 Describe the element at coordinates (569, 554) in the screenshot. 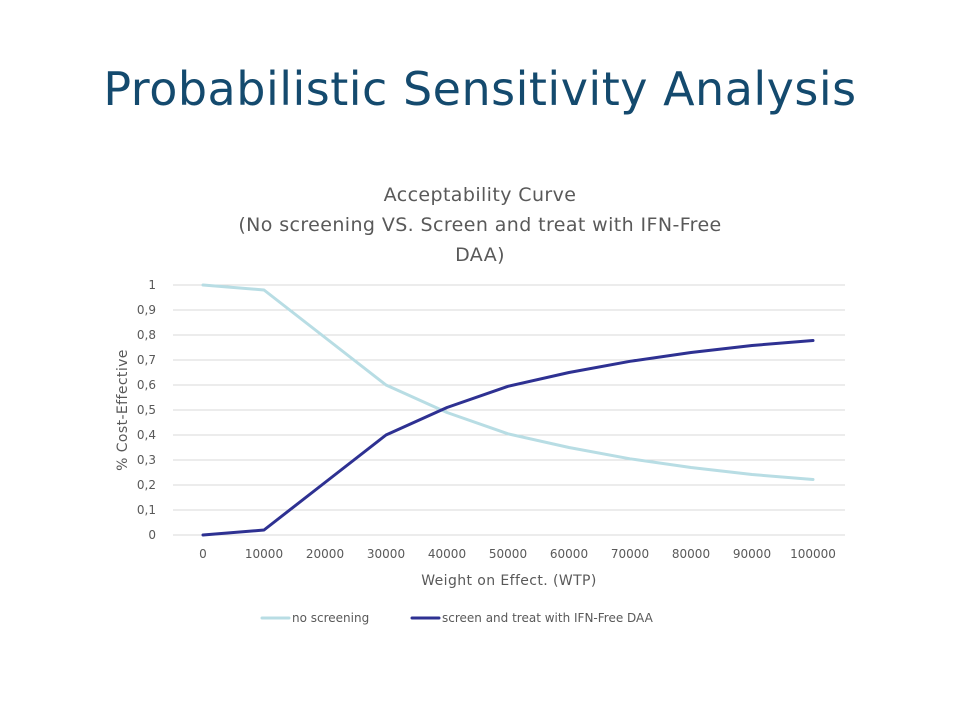

I see `x-tick-label: 60000` at that location.